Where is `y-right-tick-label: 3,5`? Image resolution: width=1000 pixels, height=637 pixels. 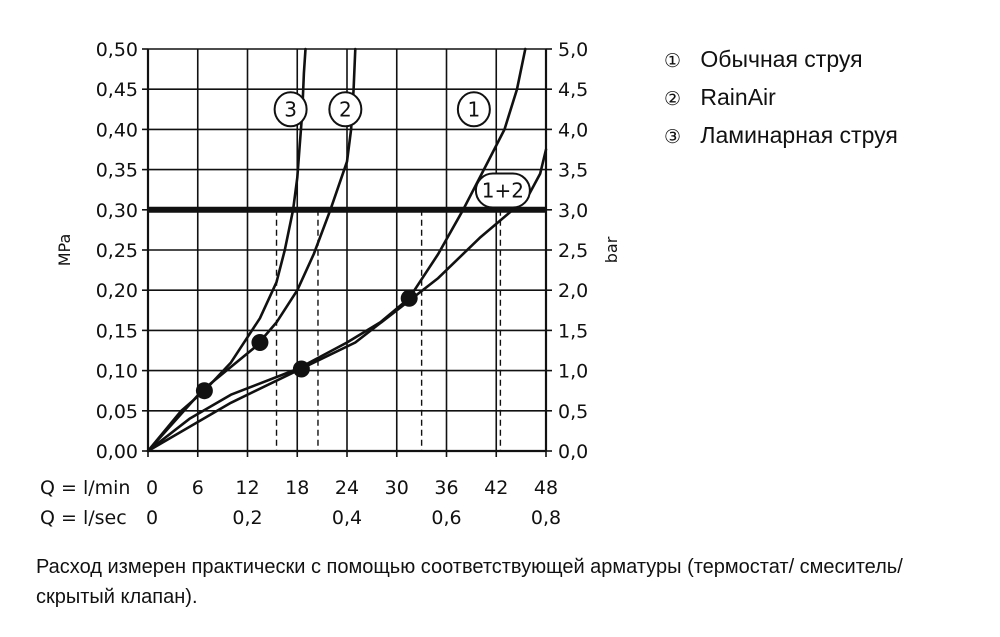
y-right-tick-label: 3,5 is located at coordinates (573, 171).